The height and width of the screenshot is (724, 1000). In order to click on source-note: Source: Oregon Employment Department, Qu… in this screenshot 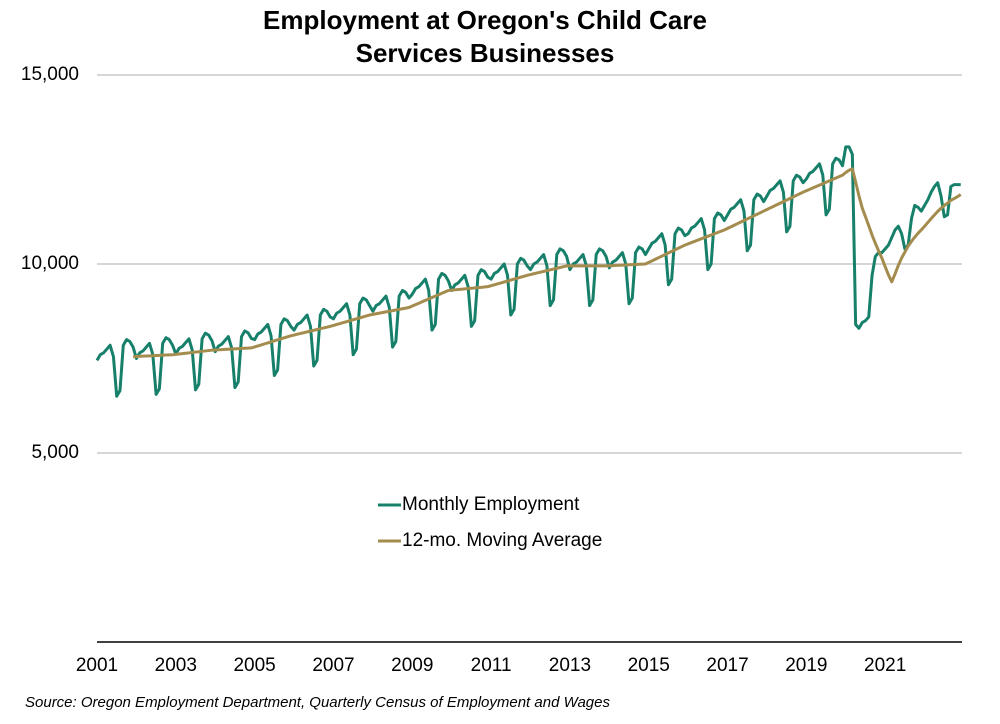, I will do `click(317, 702)`.